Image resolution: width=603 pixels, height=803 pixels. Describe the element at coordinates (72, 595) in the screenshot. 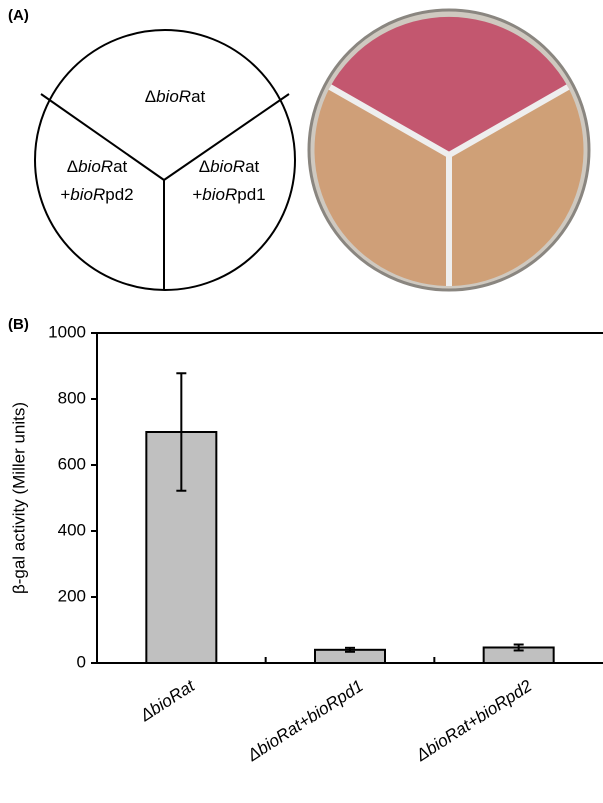

I see `y-tick-label: 200` at that location.